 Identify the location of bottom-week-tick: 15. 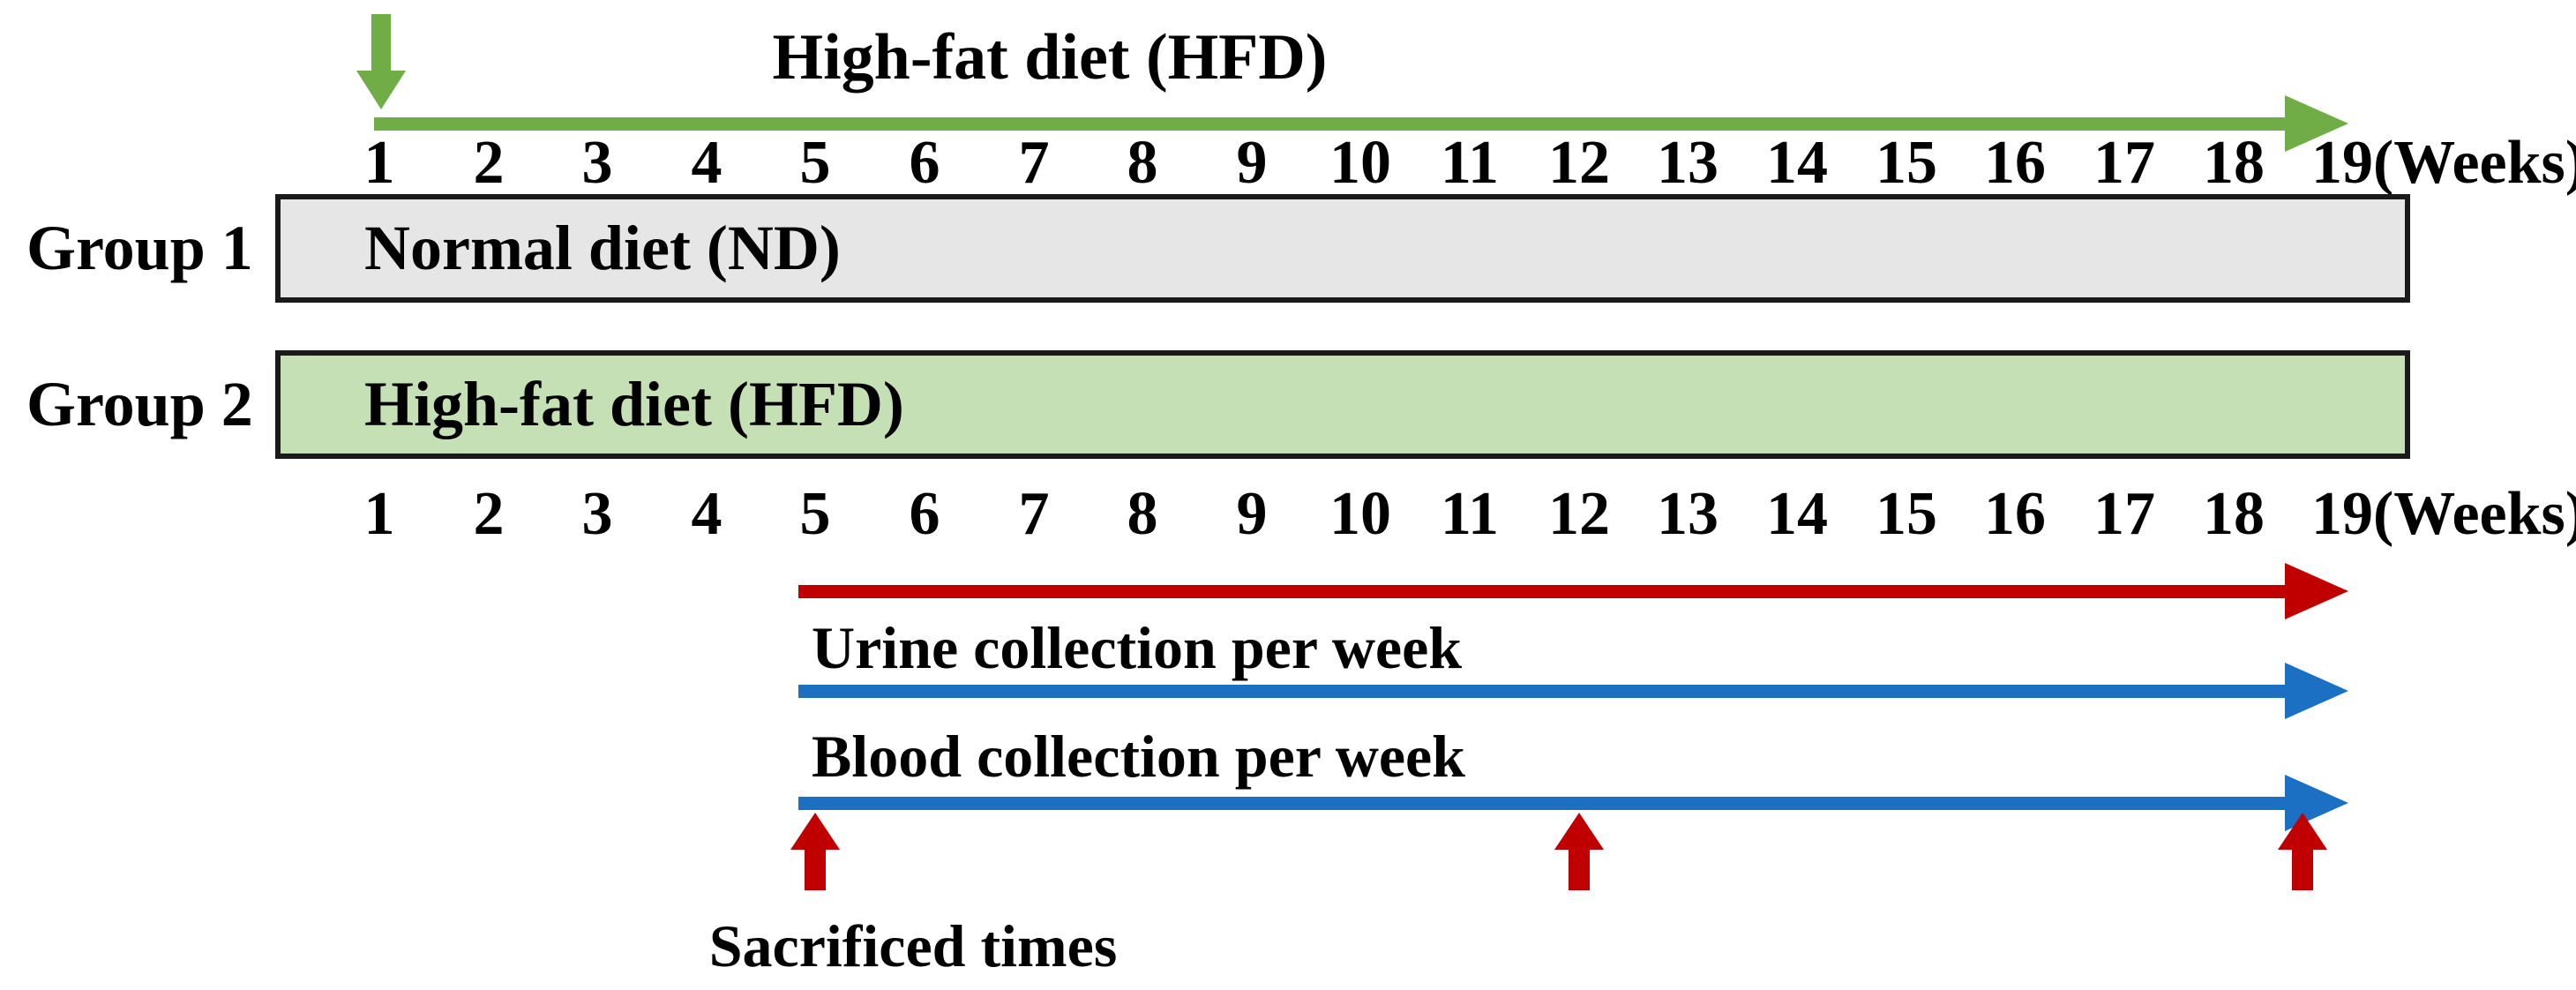
(1907, 514).